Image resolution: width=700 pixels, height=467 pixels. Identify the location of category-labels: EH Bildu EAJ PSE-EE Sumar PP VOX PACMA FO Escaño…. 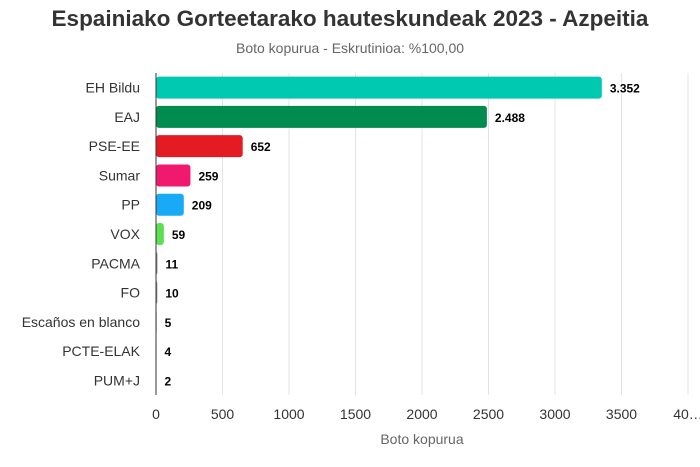
(81, 234).